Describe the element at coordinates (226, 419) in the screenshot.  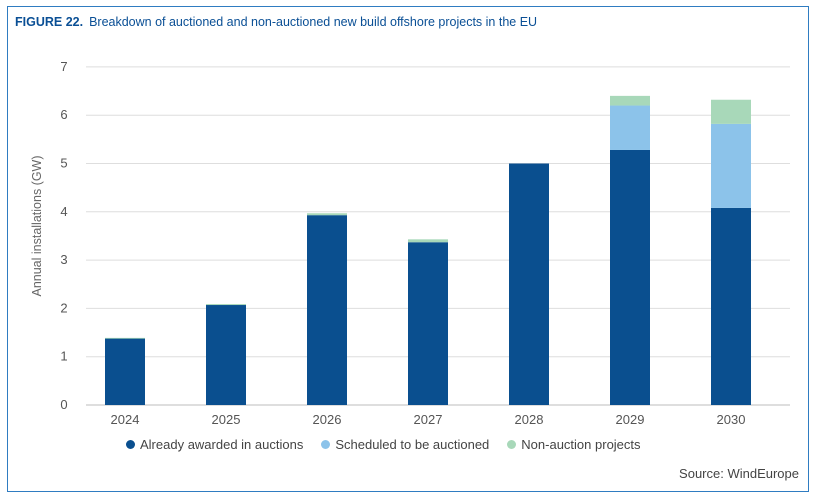
I see `x-tick-label: 2025` at that location.